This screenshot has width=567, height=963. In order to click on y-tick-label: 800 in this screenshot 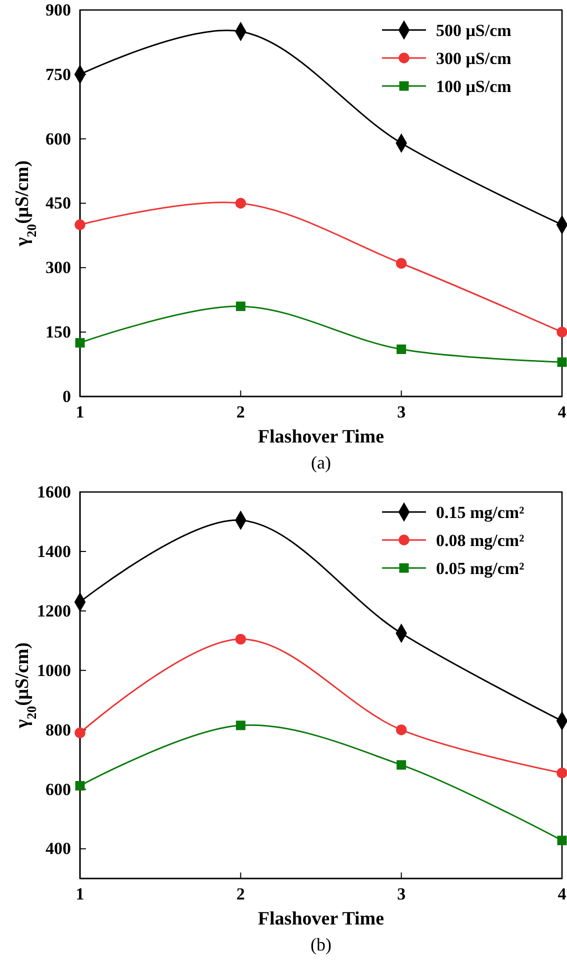, I will do `click(58, 729)`.